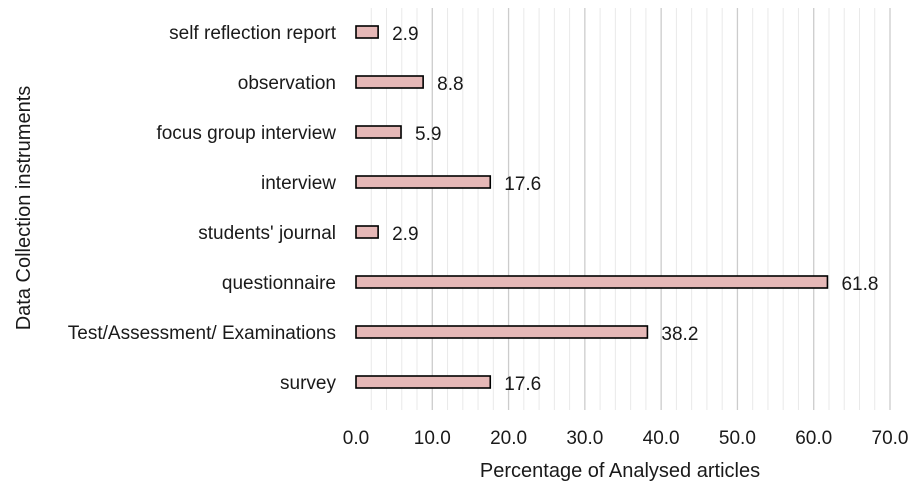 The width and height of the screenshot is (914, 491). Describe the element at coordinates (450, 84) in the screenshot. I see `data-label: 8.8` at that location.